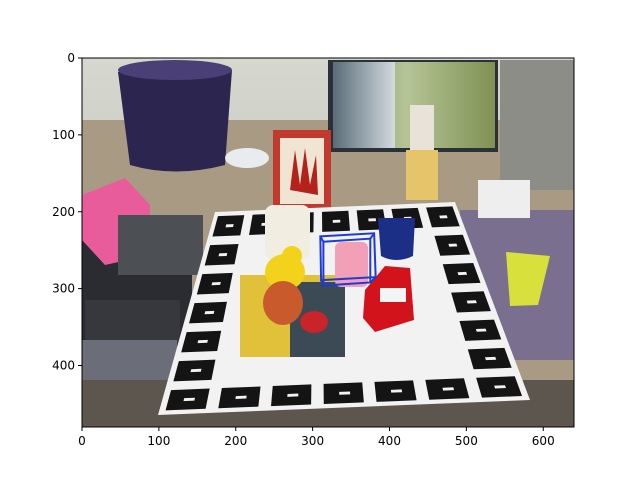 Image resolution: width=640 pixels, height=480 pixels. What do you see at coordinates (312, 441) in the screenshot?
I see `x-tick-label: 300` at bounding box center [312, 441].